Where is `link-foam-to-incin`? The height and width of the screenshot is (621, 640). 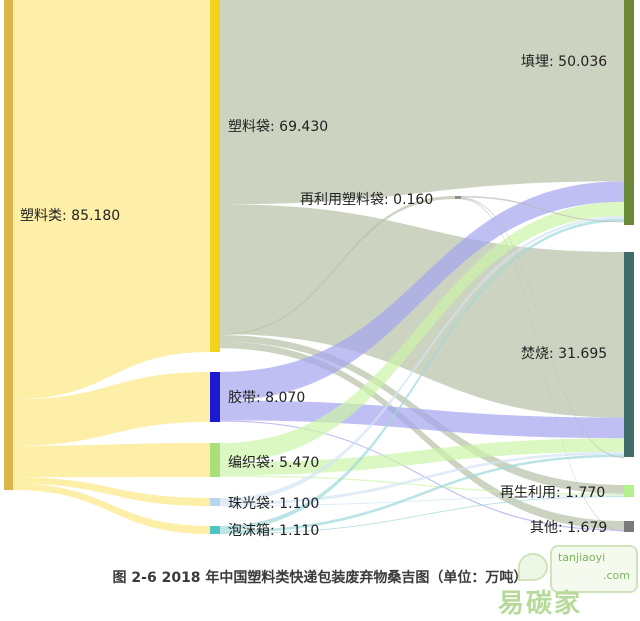 link-foam-to-incin is located at coordinates (422, 494).